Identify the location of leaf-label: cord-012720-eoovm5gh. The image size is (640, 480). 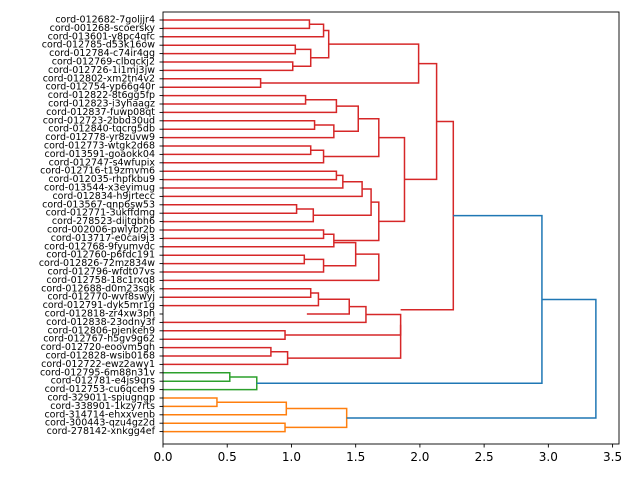
(98, 347).